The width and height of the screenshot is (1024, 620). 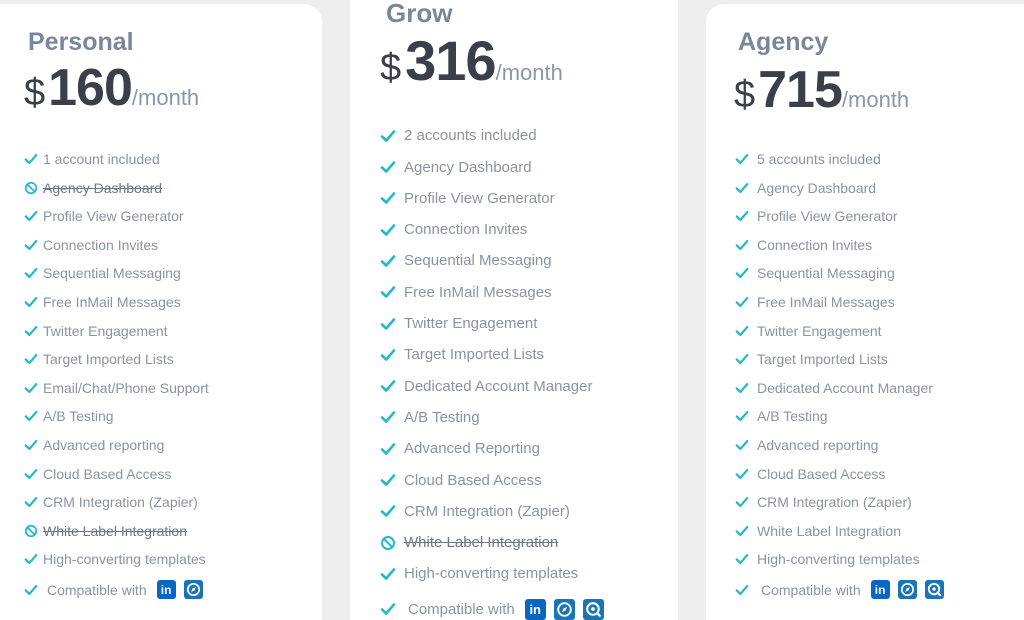 I want to click on ban-icon, so click(x=31, y=531).